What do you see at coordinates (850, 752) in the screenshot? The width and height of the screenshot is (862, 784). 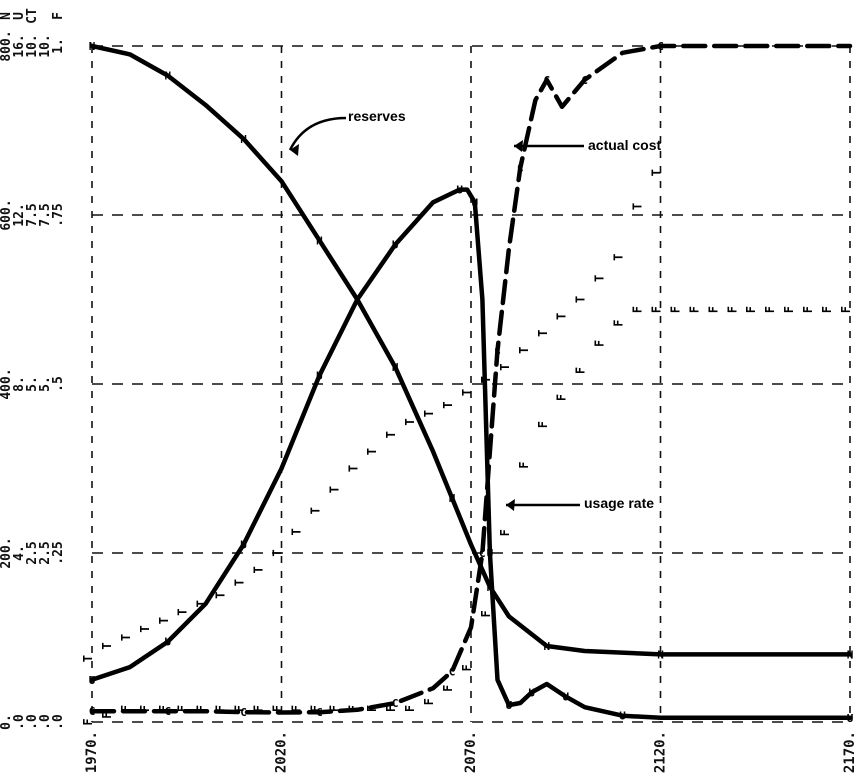 I see `x-tick-label: 2170.` at bounding box center [850, 752].